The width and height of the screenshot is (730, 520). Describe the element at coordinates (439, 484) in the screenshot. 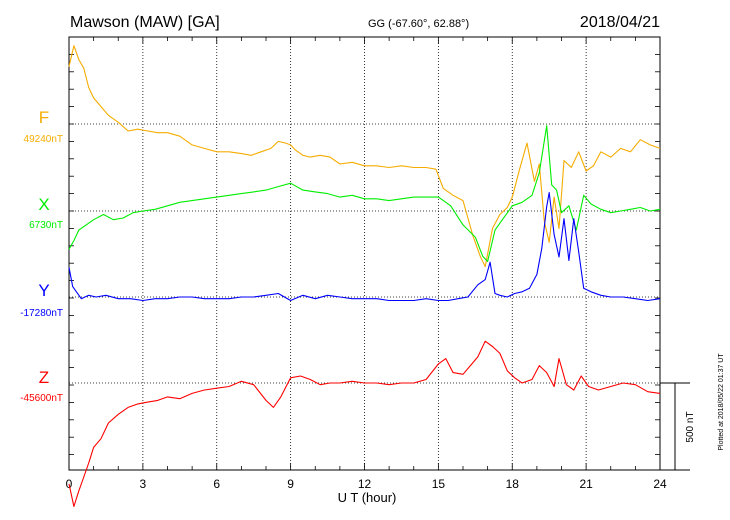

I see `x-tick-label: 15` at that location.